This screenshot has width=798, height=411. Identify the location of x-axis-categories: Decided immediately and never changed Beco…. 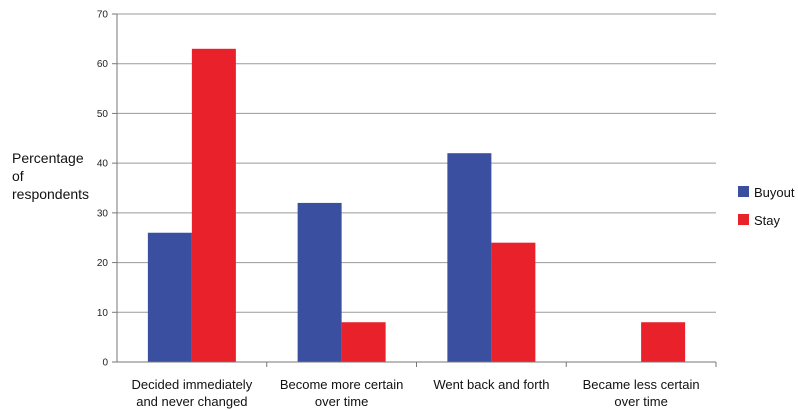
(416, 393).